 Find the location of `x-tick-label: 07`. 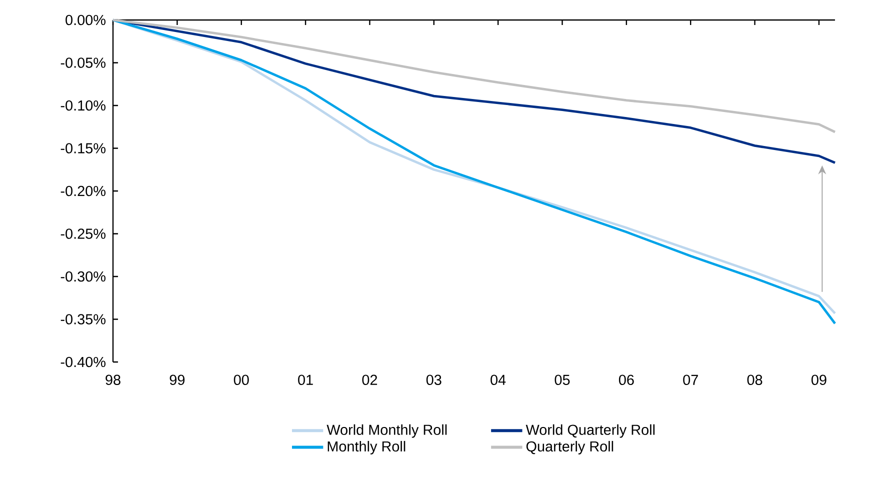

x-tick-label: 07 is located at coordinates (690, 379).